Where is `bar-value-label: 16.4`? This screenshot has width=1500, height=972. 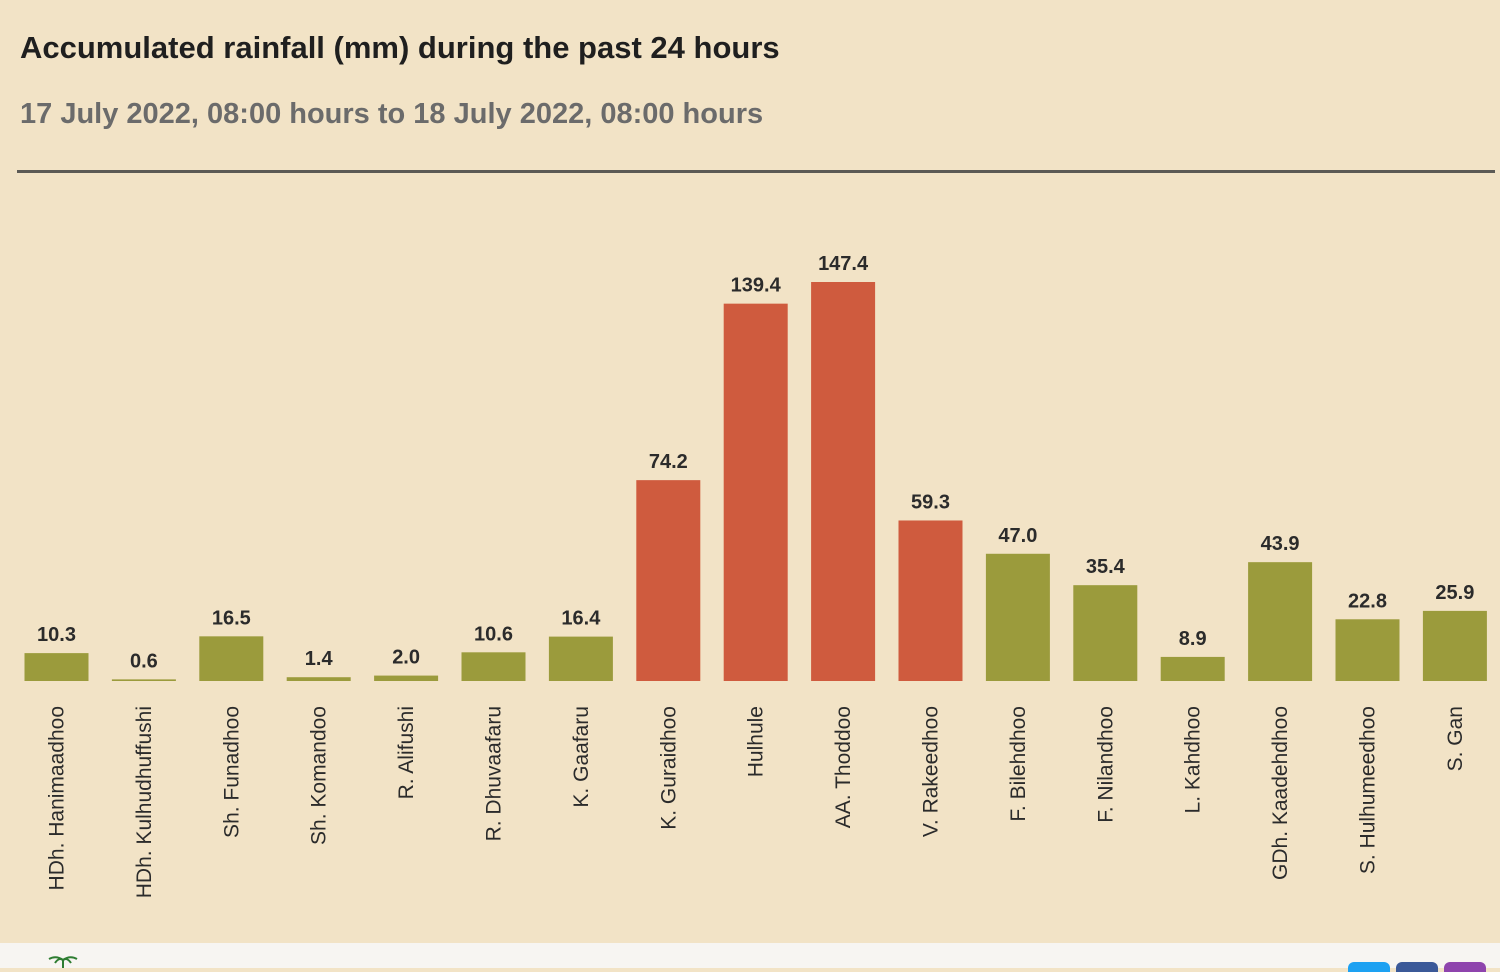
bar-value-label: 16.4 is located at coordinates (581, 619).